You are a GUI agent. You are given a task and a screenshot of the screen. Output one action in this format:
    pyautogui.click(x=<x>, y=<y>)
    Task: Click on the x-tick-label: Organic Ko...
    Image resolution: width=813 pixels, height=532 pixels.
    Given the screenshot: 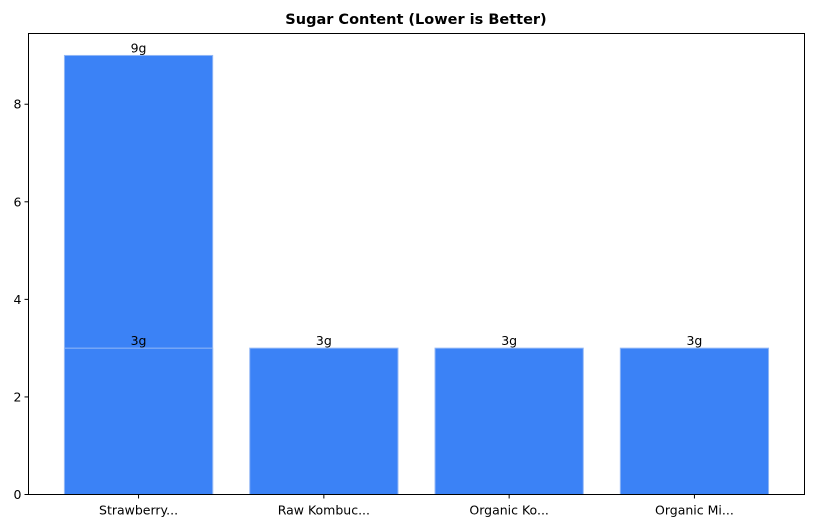 What is the action you would take?
    pyautogui.click(x=509, y=510)
    